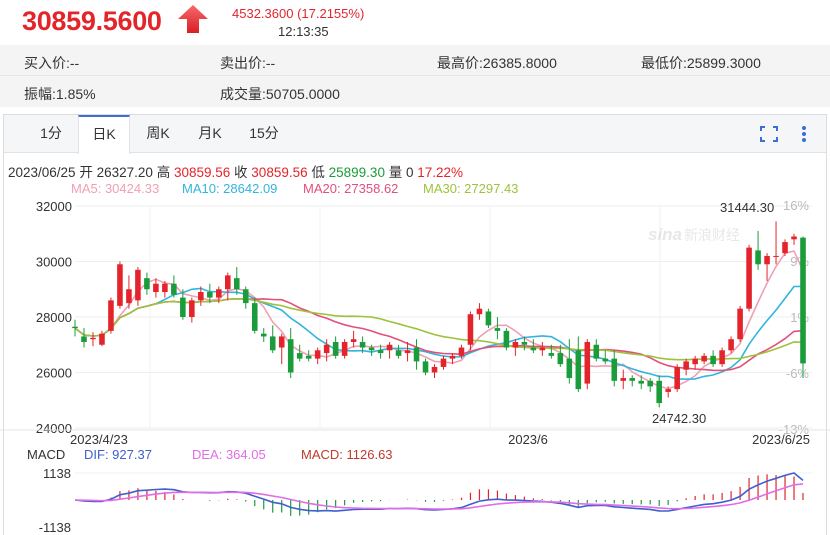 The width and height of the screenshot is (830, 535). What do you see at coordinates (99, 439) in the screenshot?
I see `x-tick-label: 2023/4/23` at bounding box center [99, 439].